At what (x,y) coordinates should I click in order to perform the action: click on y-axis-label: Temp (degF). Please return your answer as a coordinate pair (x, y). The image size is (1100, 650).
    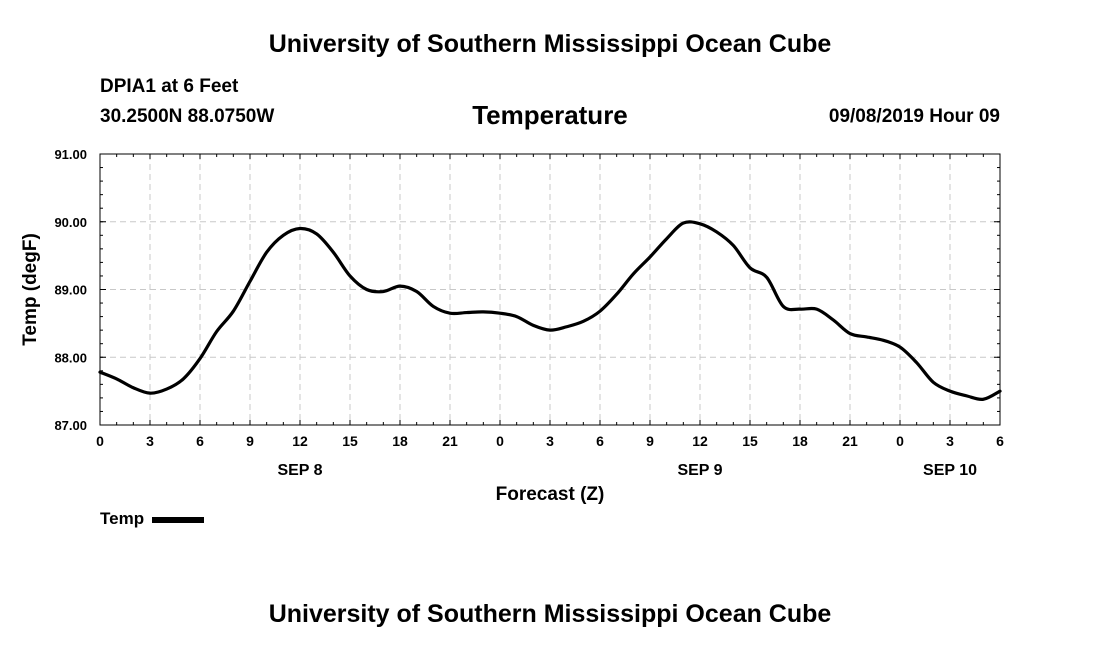
    Looking at the image, I should click on (30, 289).